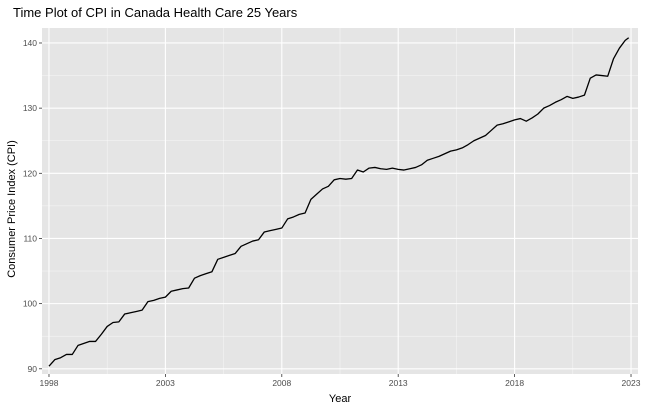  What do you see at coordinates (631, 383) in the screenshot?
I see `x-tick-label: 2023` at bounding box center [631, 383].